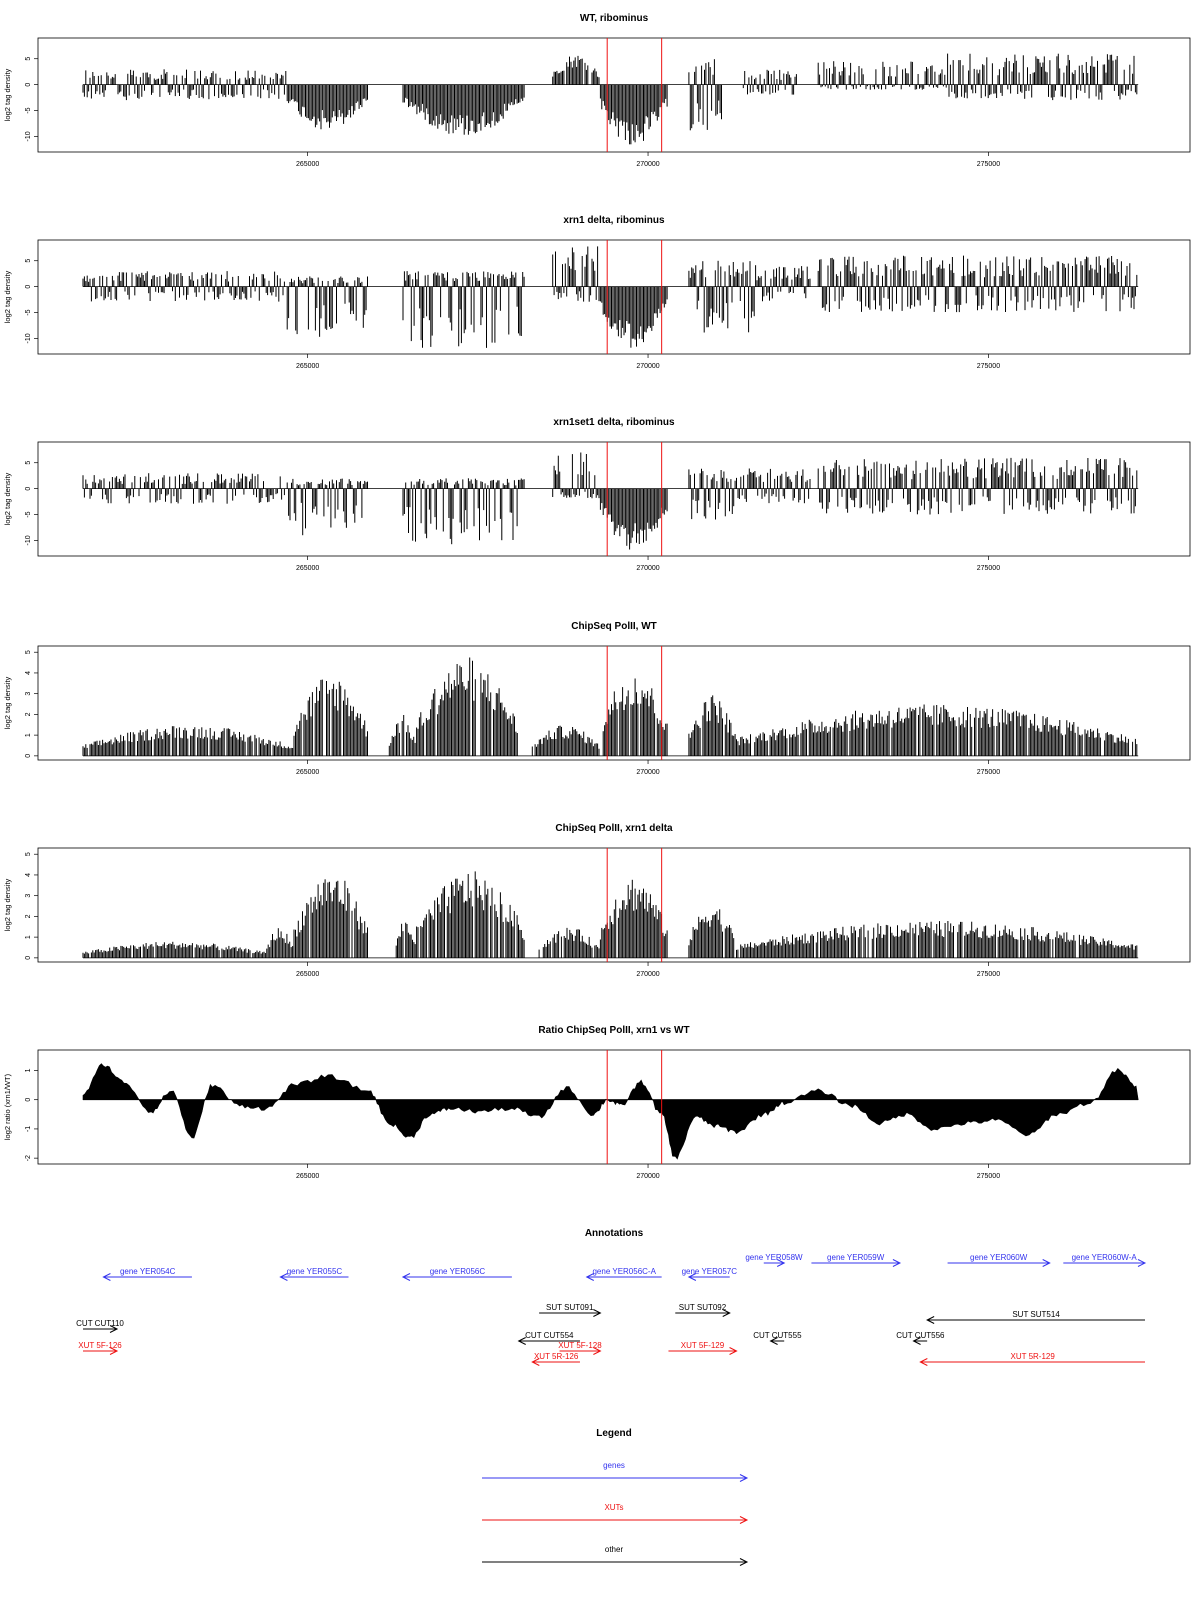 The height and width of the screenshot is (1600, 1200). I want to click on feature-label: XUT 5R-126, so click(556, 1356).